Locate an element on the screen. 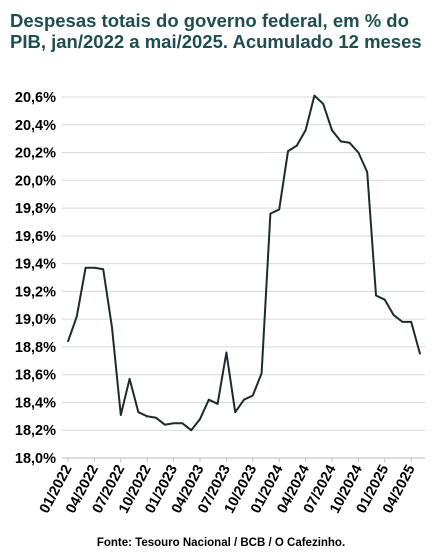  y-tick-label: 20,0% is located at coordinates (35, 181).